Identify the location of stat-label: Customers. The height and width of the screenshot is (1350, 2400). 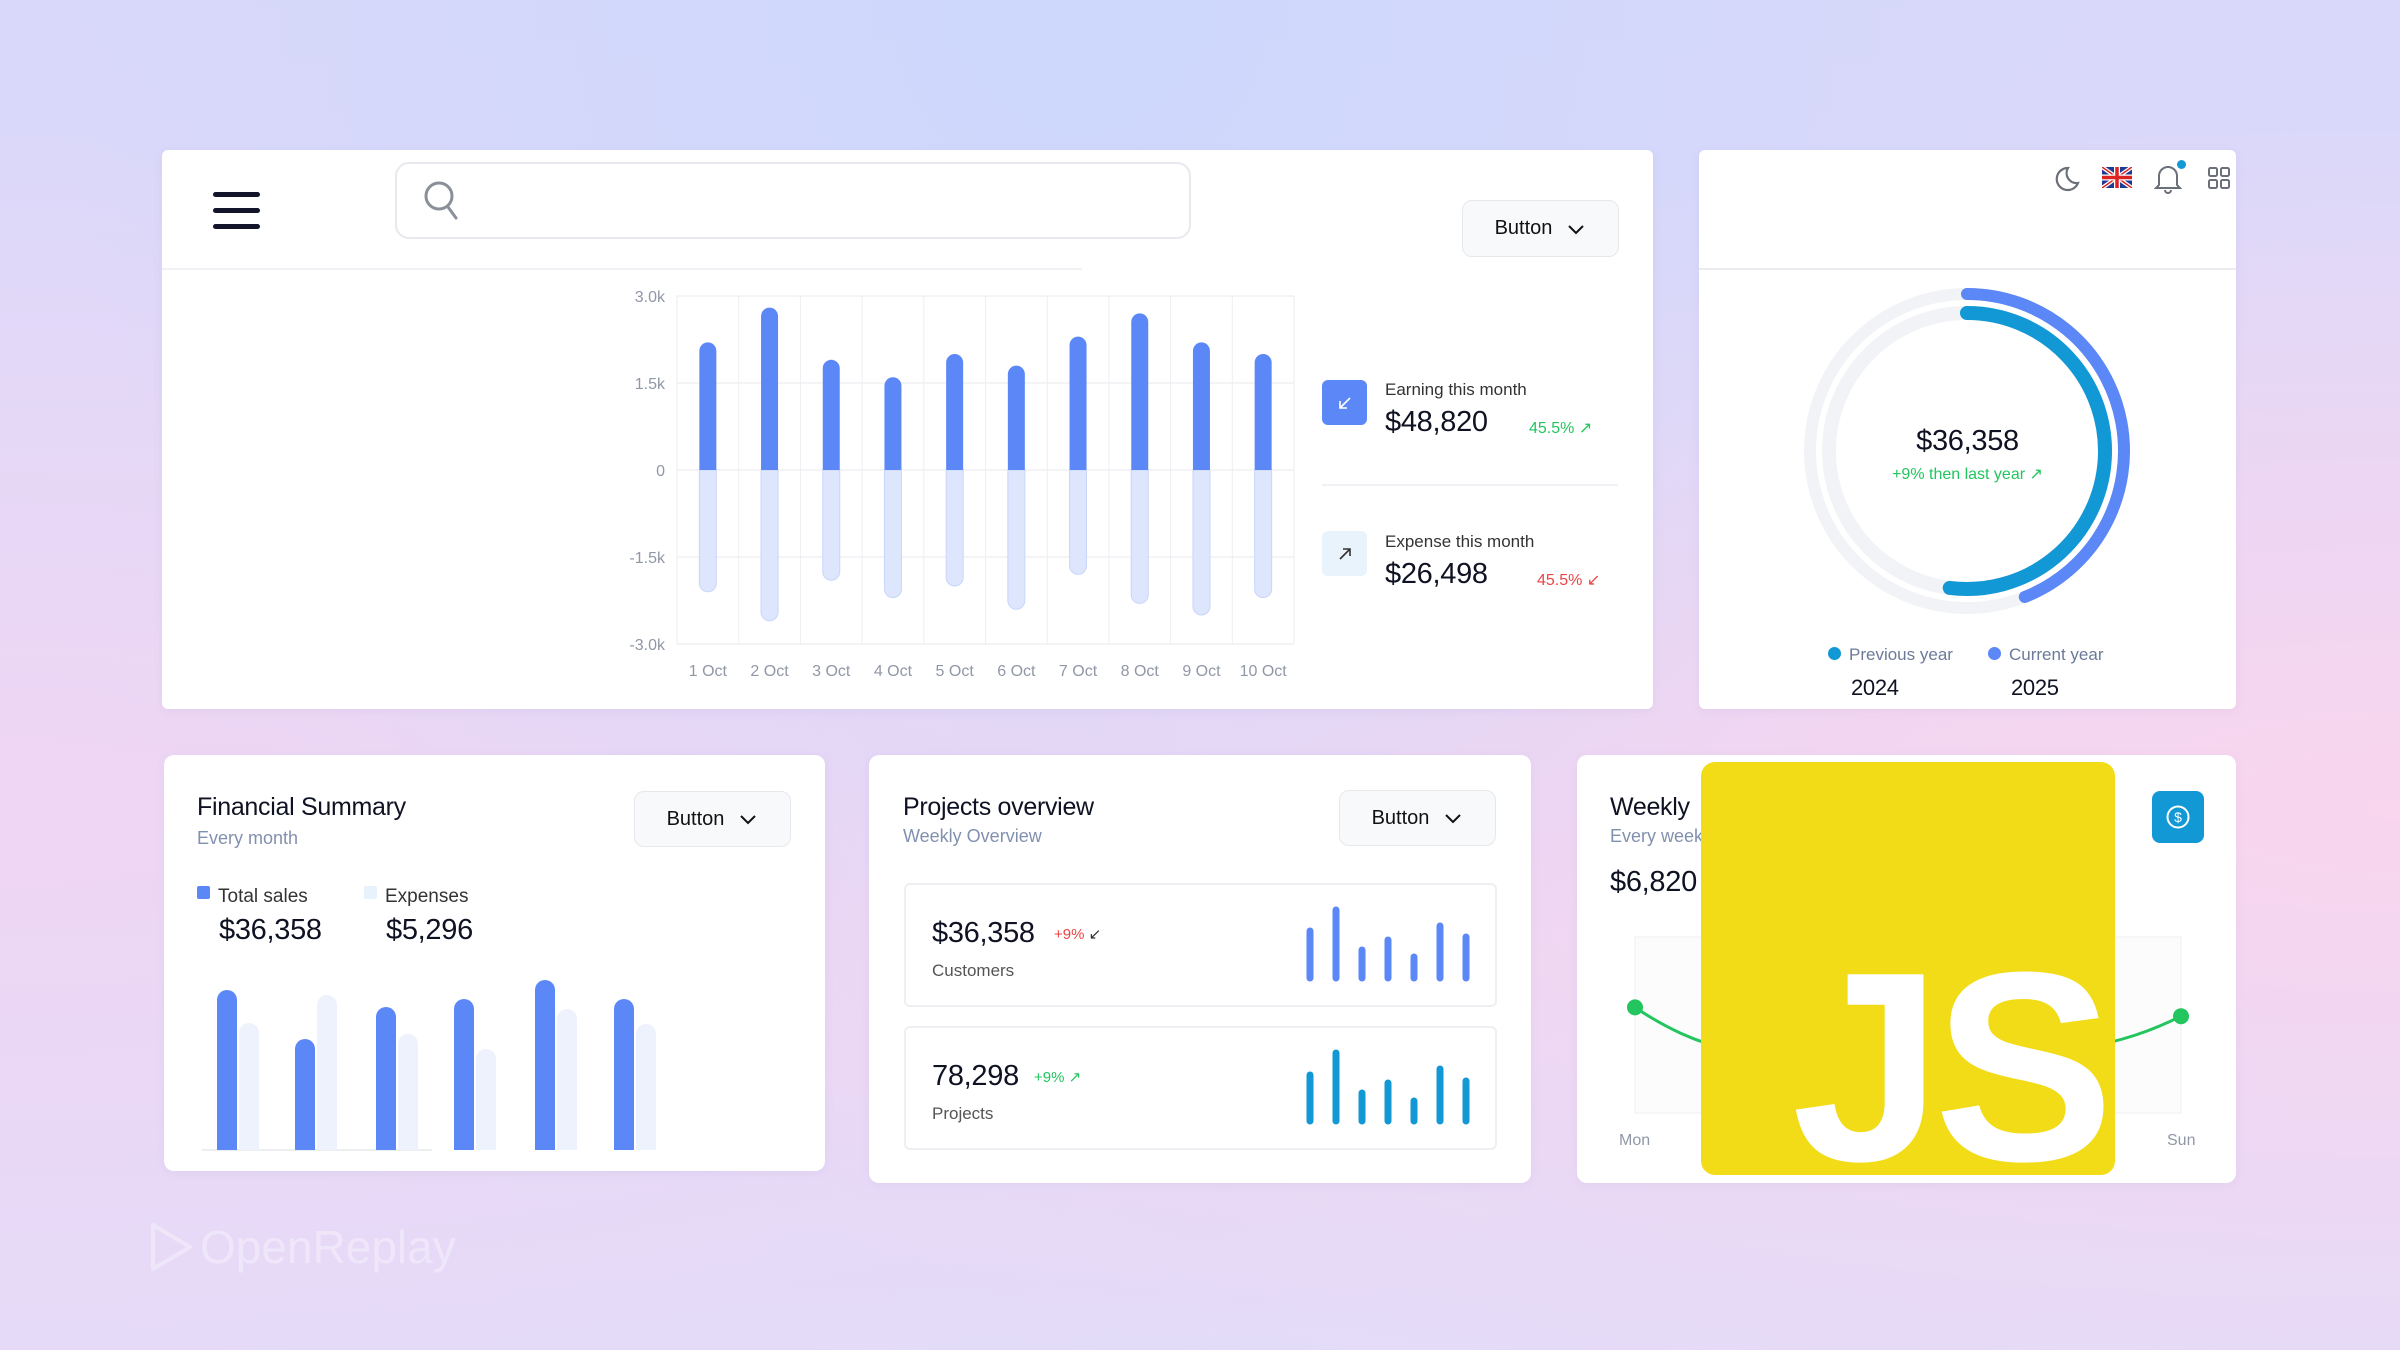
(973, 970).